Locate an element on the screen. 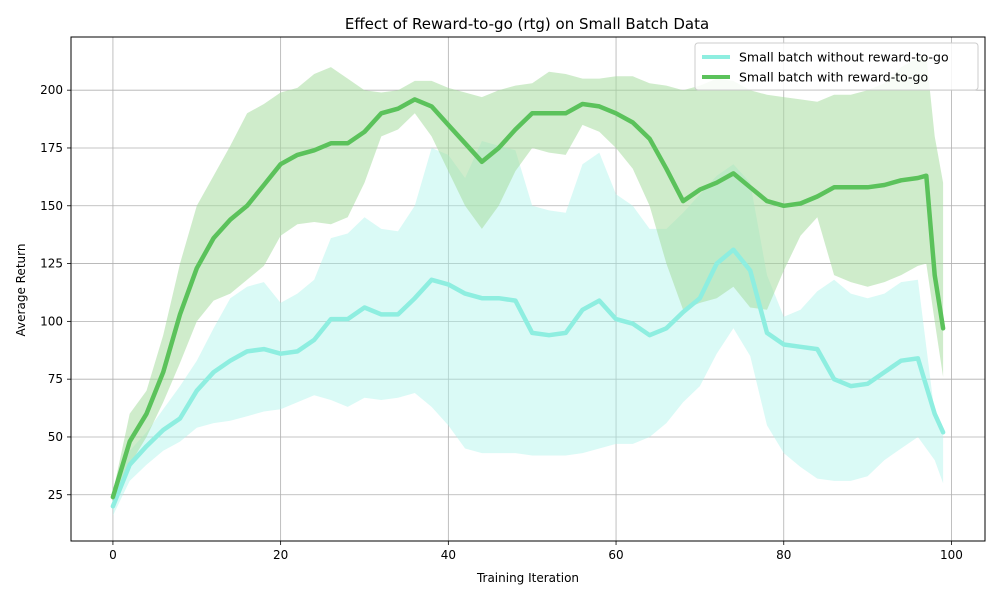 Image resolution: width=1000 pixels, height=600 pixels. y-axis-ticks: 25 50 75 100 125 150 175 200 is located at coordinates (55, 292).